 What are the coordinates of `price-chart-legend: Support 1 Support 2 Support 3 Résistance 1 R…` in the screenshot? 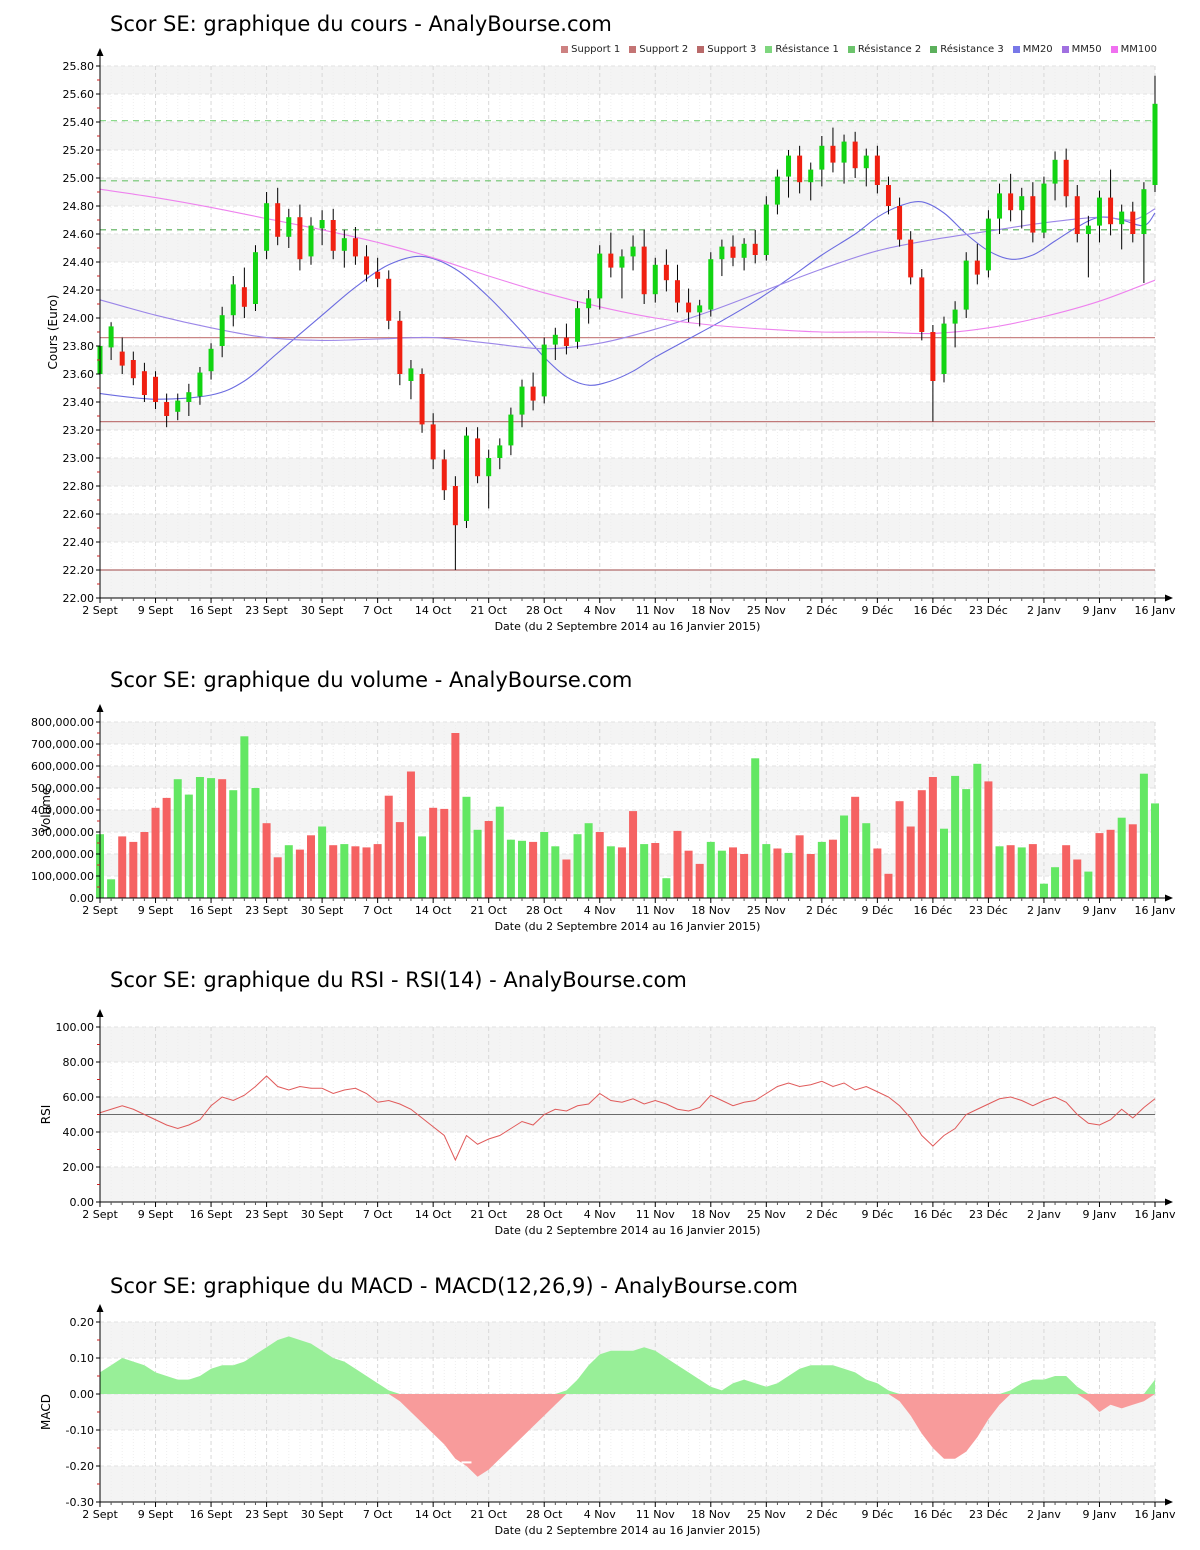 It's located at (578, 49).